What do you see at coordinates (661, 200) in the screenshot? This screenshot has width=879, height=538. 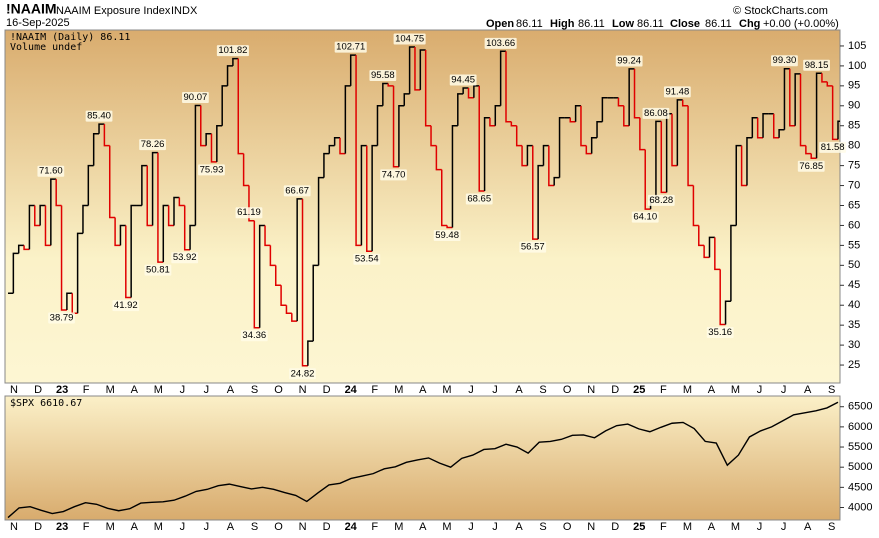 I see `data-label: 68.28` at bounding box center [661, 200].